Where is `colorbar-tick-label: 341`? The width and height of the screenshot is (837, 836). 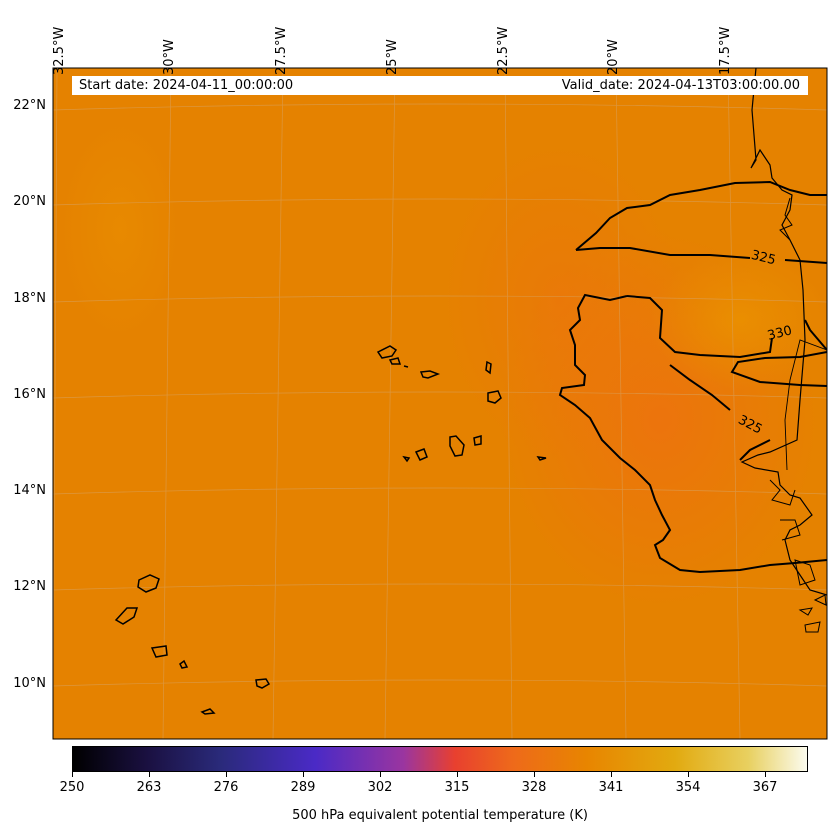
colorbar-tick-label: 341 is located at coordinates (611, 787).